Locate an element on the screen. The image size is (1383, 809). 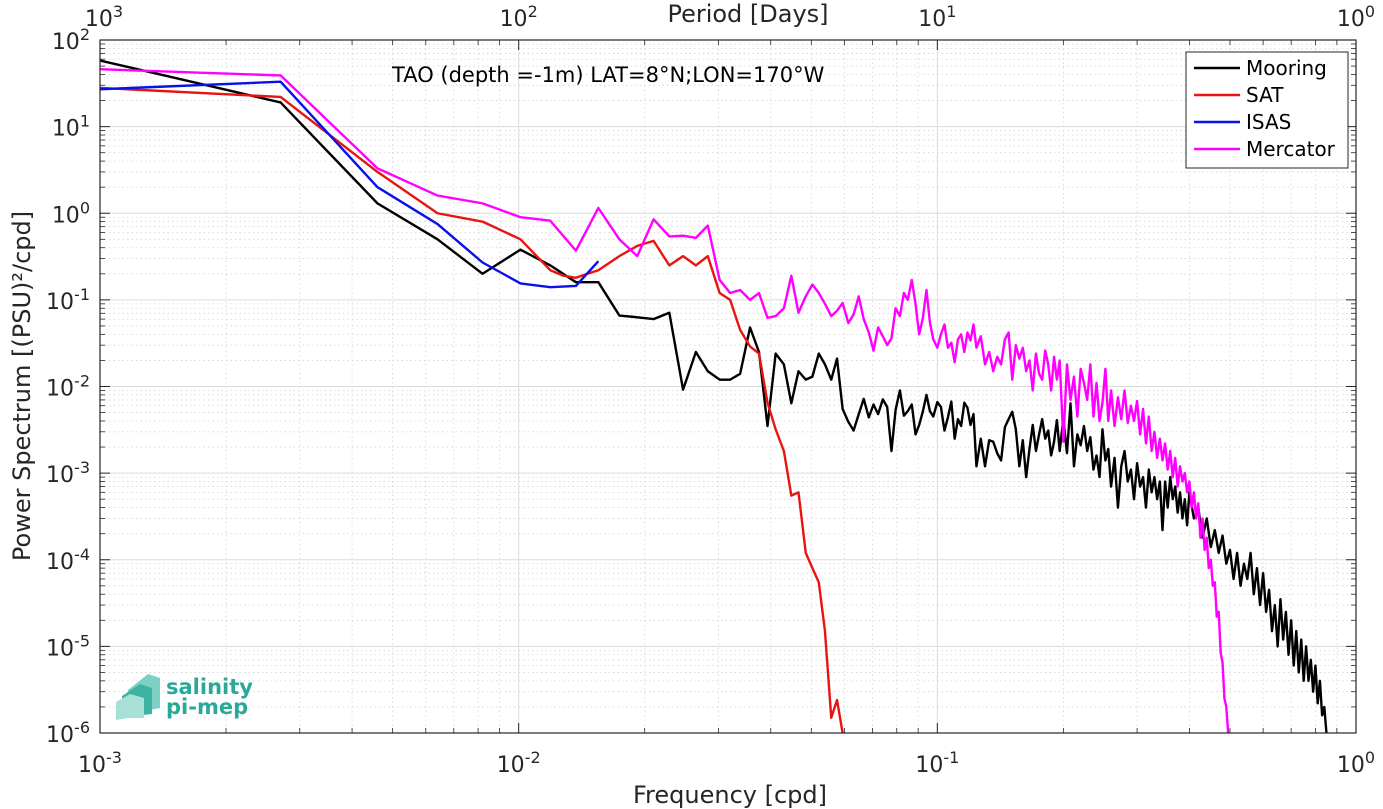
chart-title: TAO (depth =-1m) LAT=8°N;LON=170°W is located at coordinates (608, 75).